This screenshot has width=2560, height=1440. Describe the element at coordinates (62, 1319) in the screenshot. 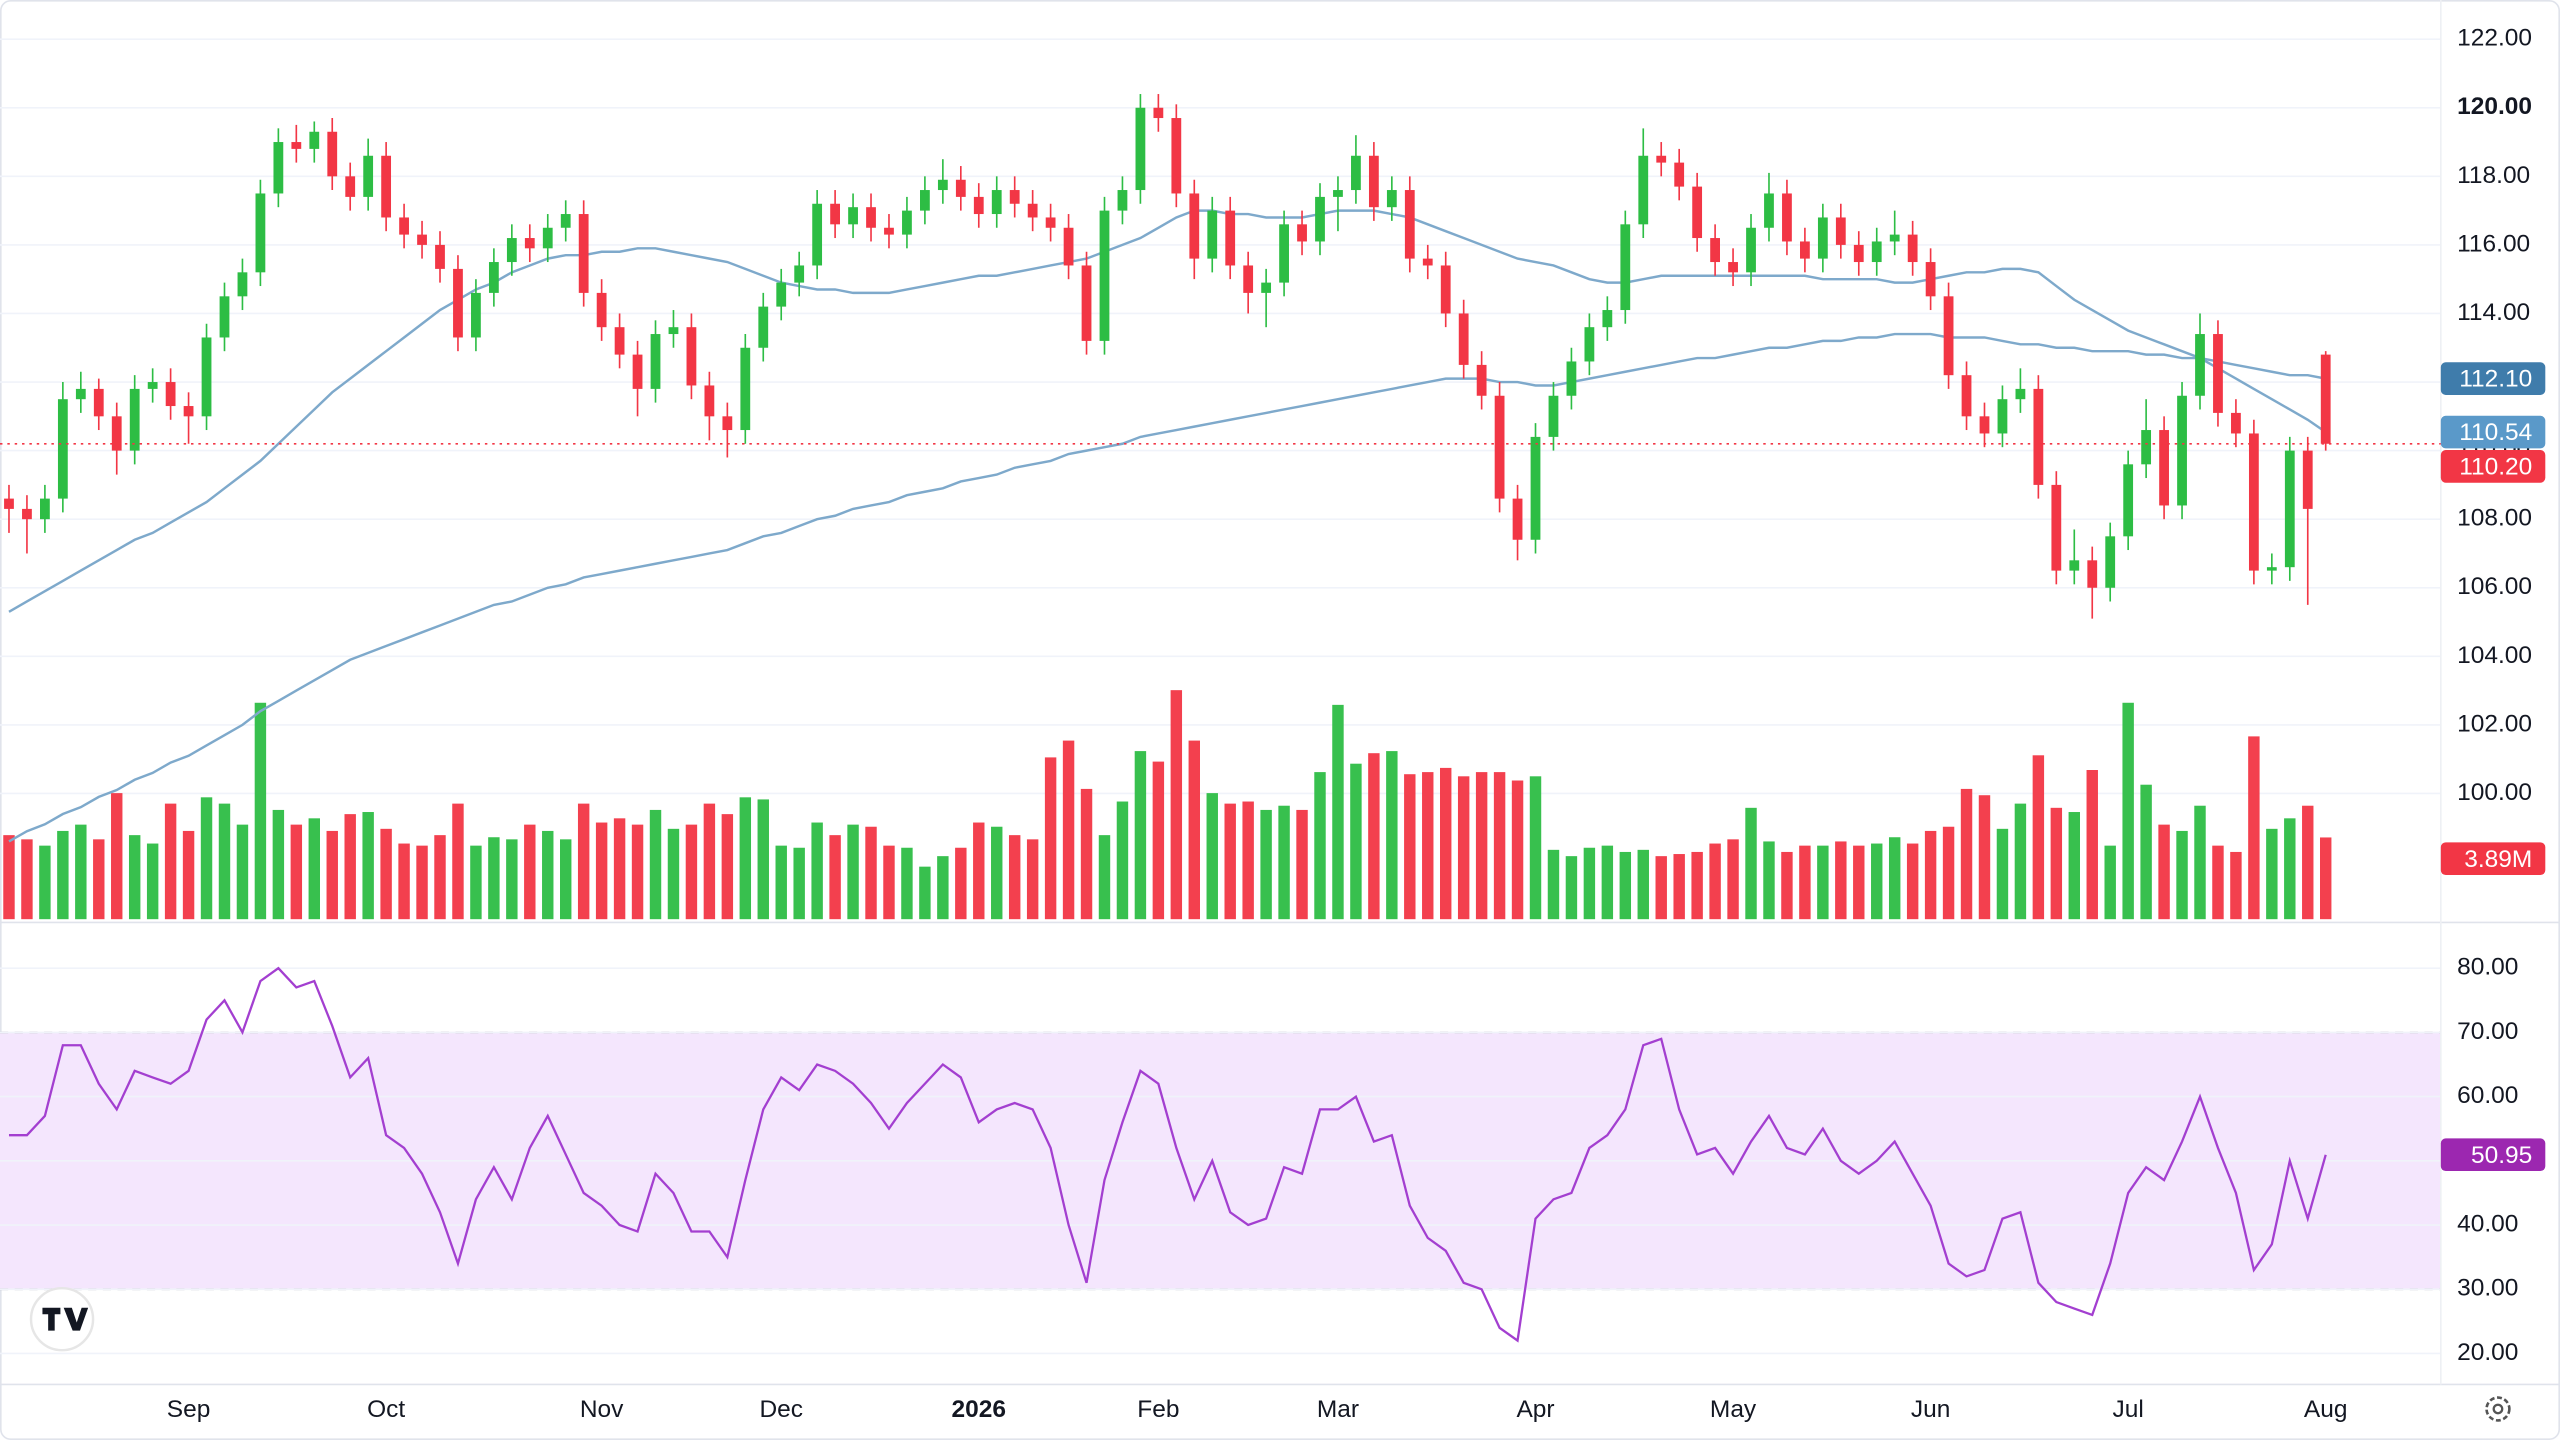

I see `logo` at that location.